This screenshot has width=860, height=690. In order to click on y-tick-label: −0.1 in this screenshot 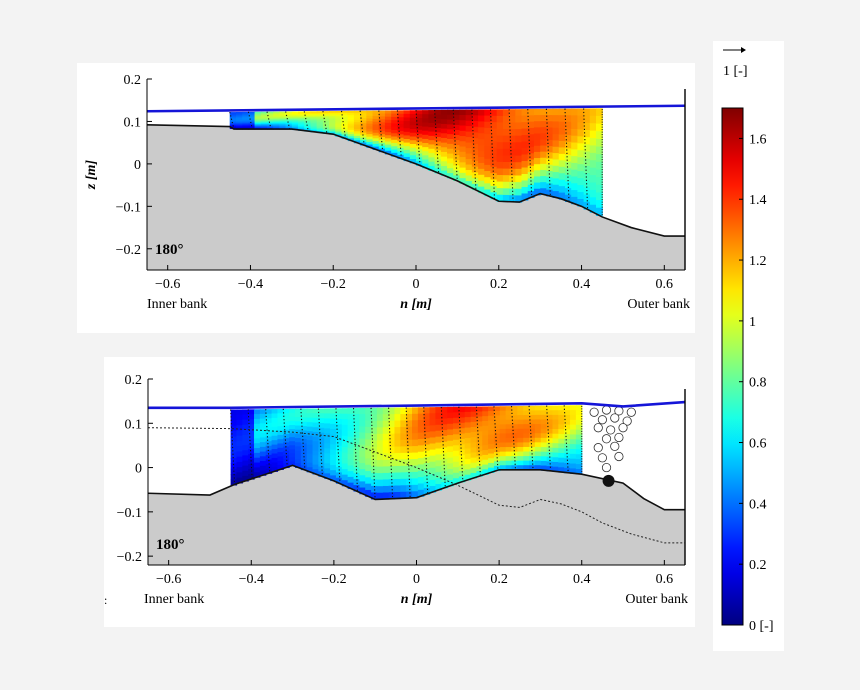, I will do `click(128, 207)`.